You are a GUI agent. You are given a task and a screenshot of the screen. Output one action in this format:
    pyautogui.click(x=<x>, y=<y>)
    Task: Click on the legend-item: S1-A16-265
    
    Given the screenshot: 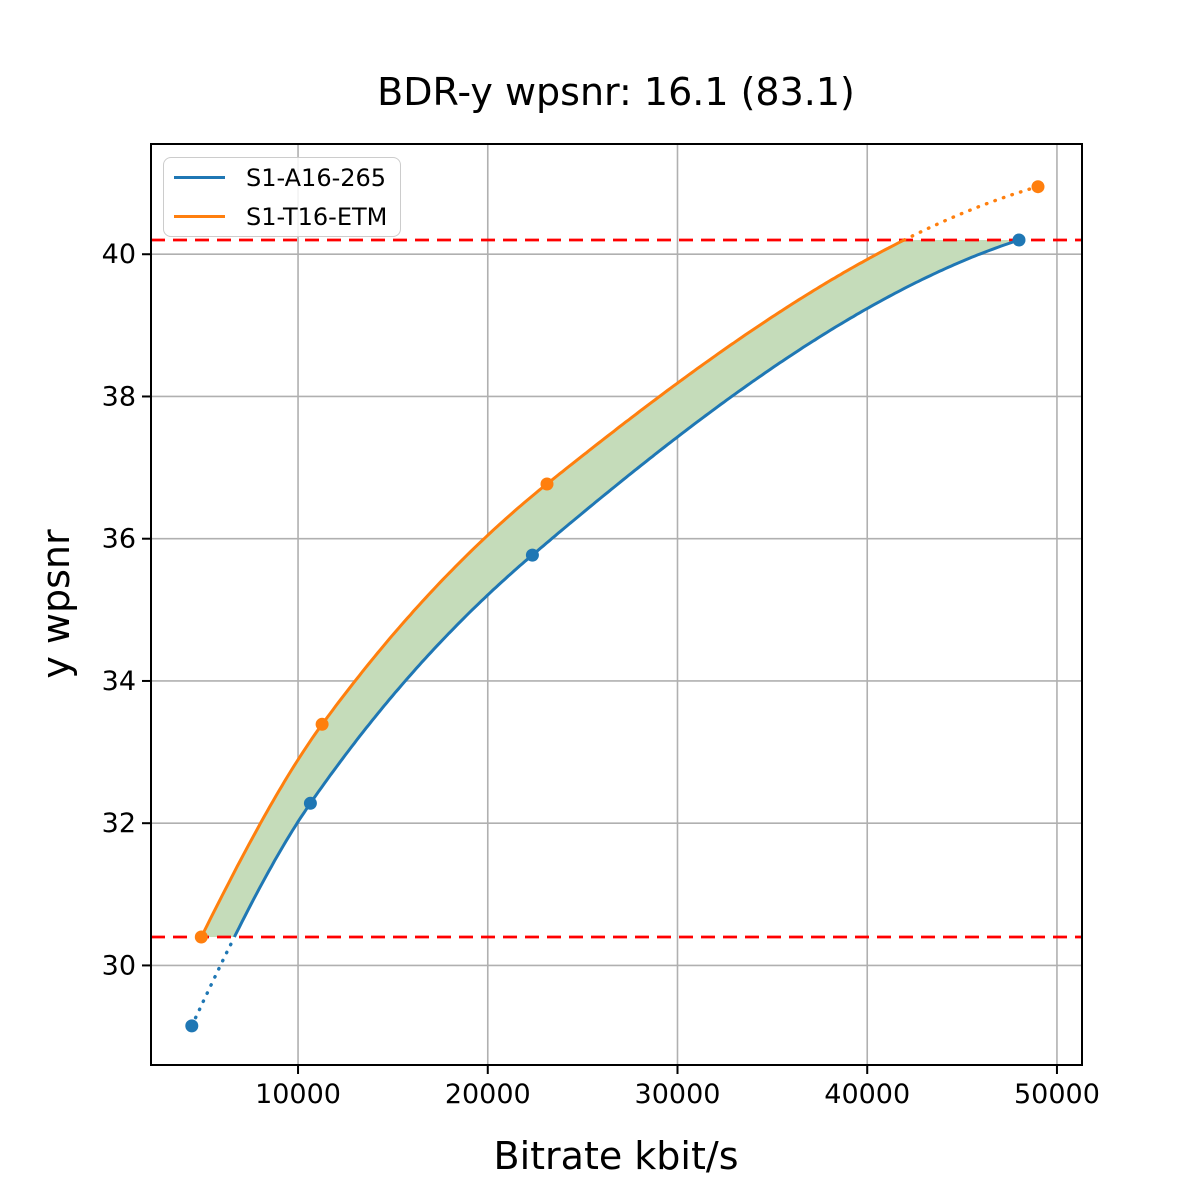 What is the action you would take?
    pyautogui.click(x=287, y=178)
    